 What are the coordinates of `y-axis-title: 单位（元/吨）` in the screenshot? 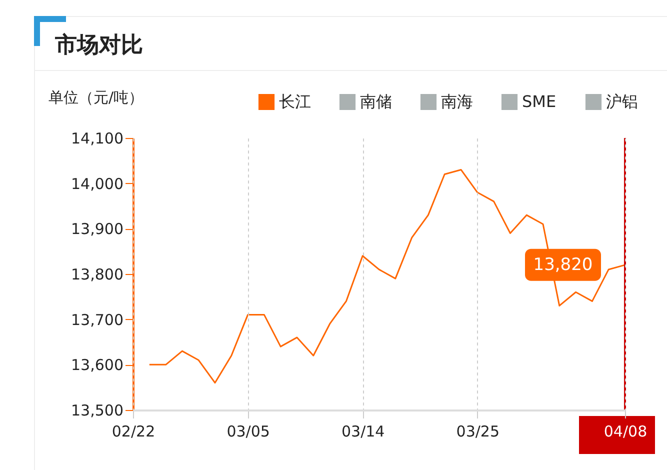 It's located at (96, 97).